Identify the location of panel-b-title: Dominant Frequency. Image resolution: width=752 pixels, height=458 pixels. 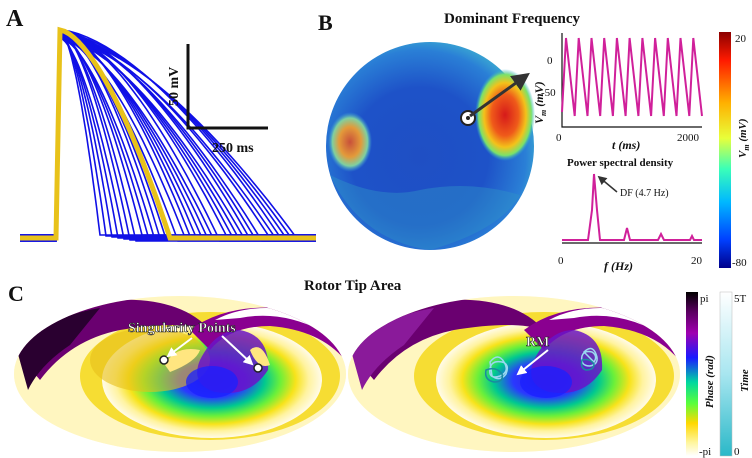
(512, 19).